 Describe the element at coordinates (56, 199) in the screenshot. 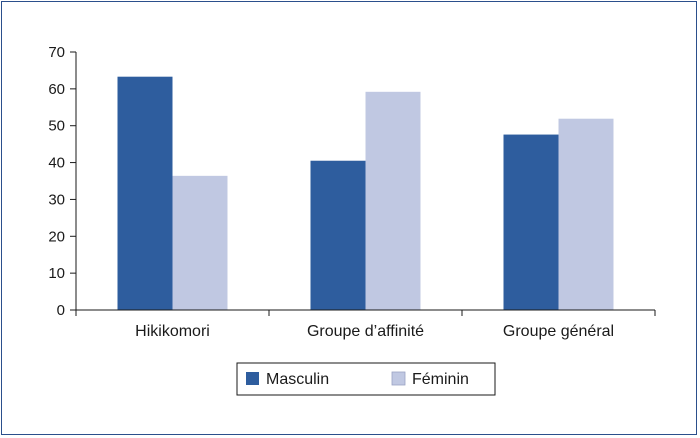

I see `y-tick-label: 30` at that location.